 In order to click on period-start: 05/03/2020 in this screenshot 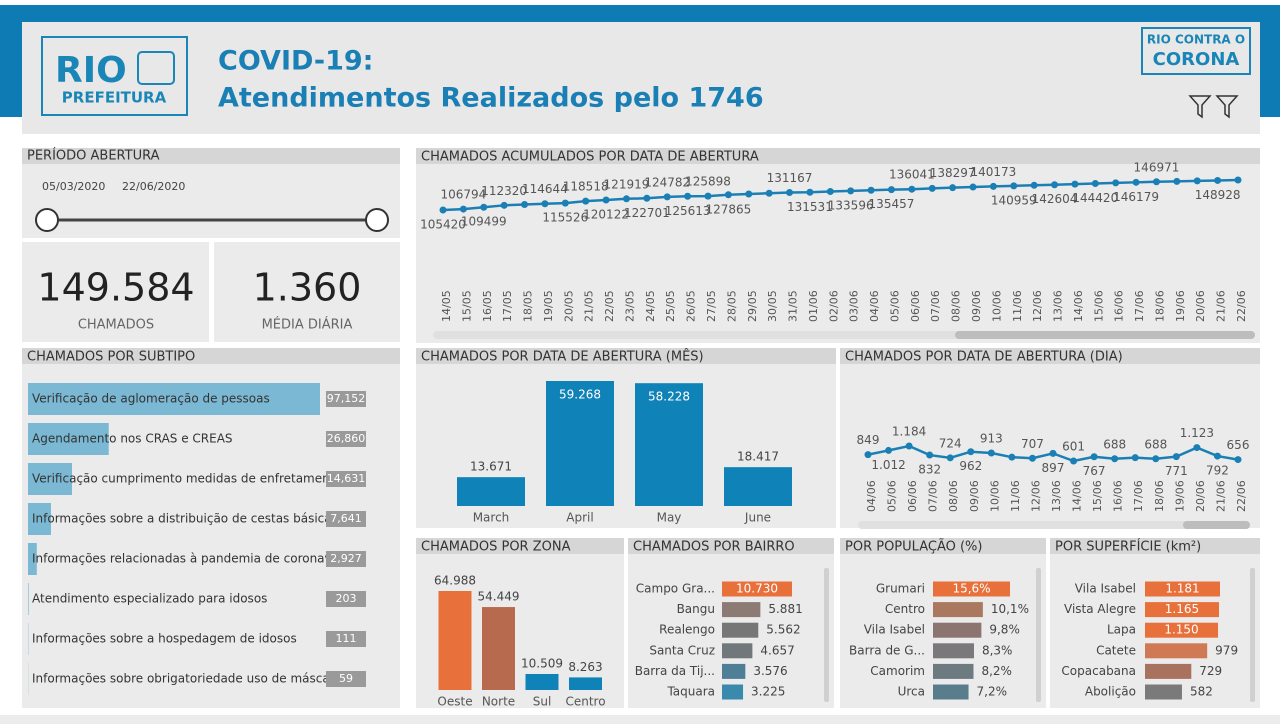, I will do `click(73, 186)`.